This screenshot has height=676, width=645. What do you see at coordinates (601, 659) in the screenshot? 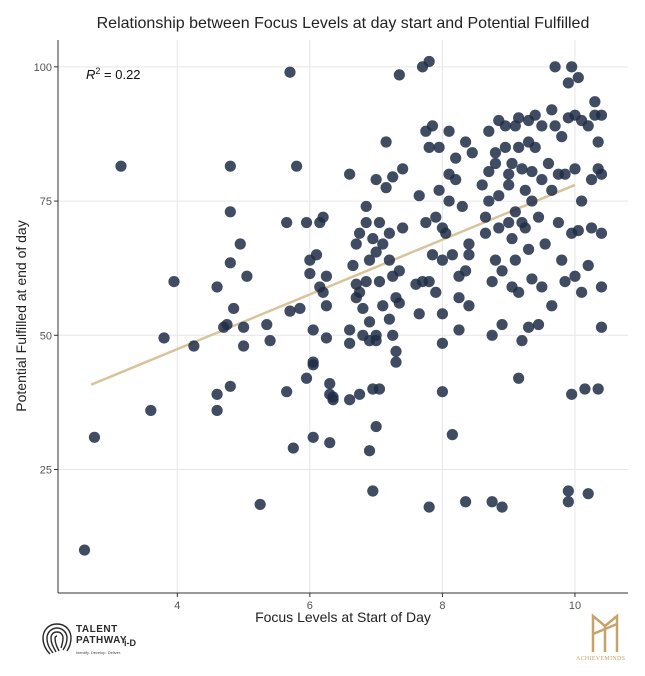
I see `achieveminds-caption: ACHIEVEMINDS` at bounding box center [601, 659].